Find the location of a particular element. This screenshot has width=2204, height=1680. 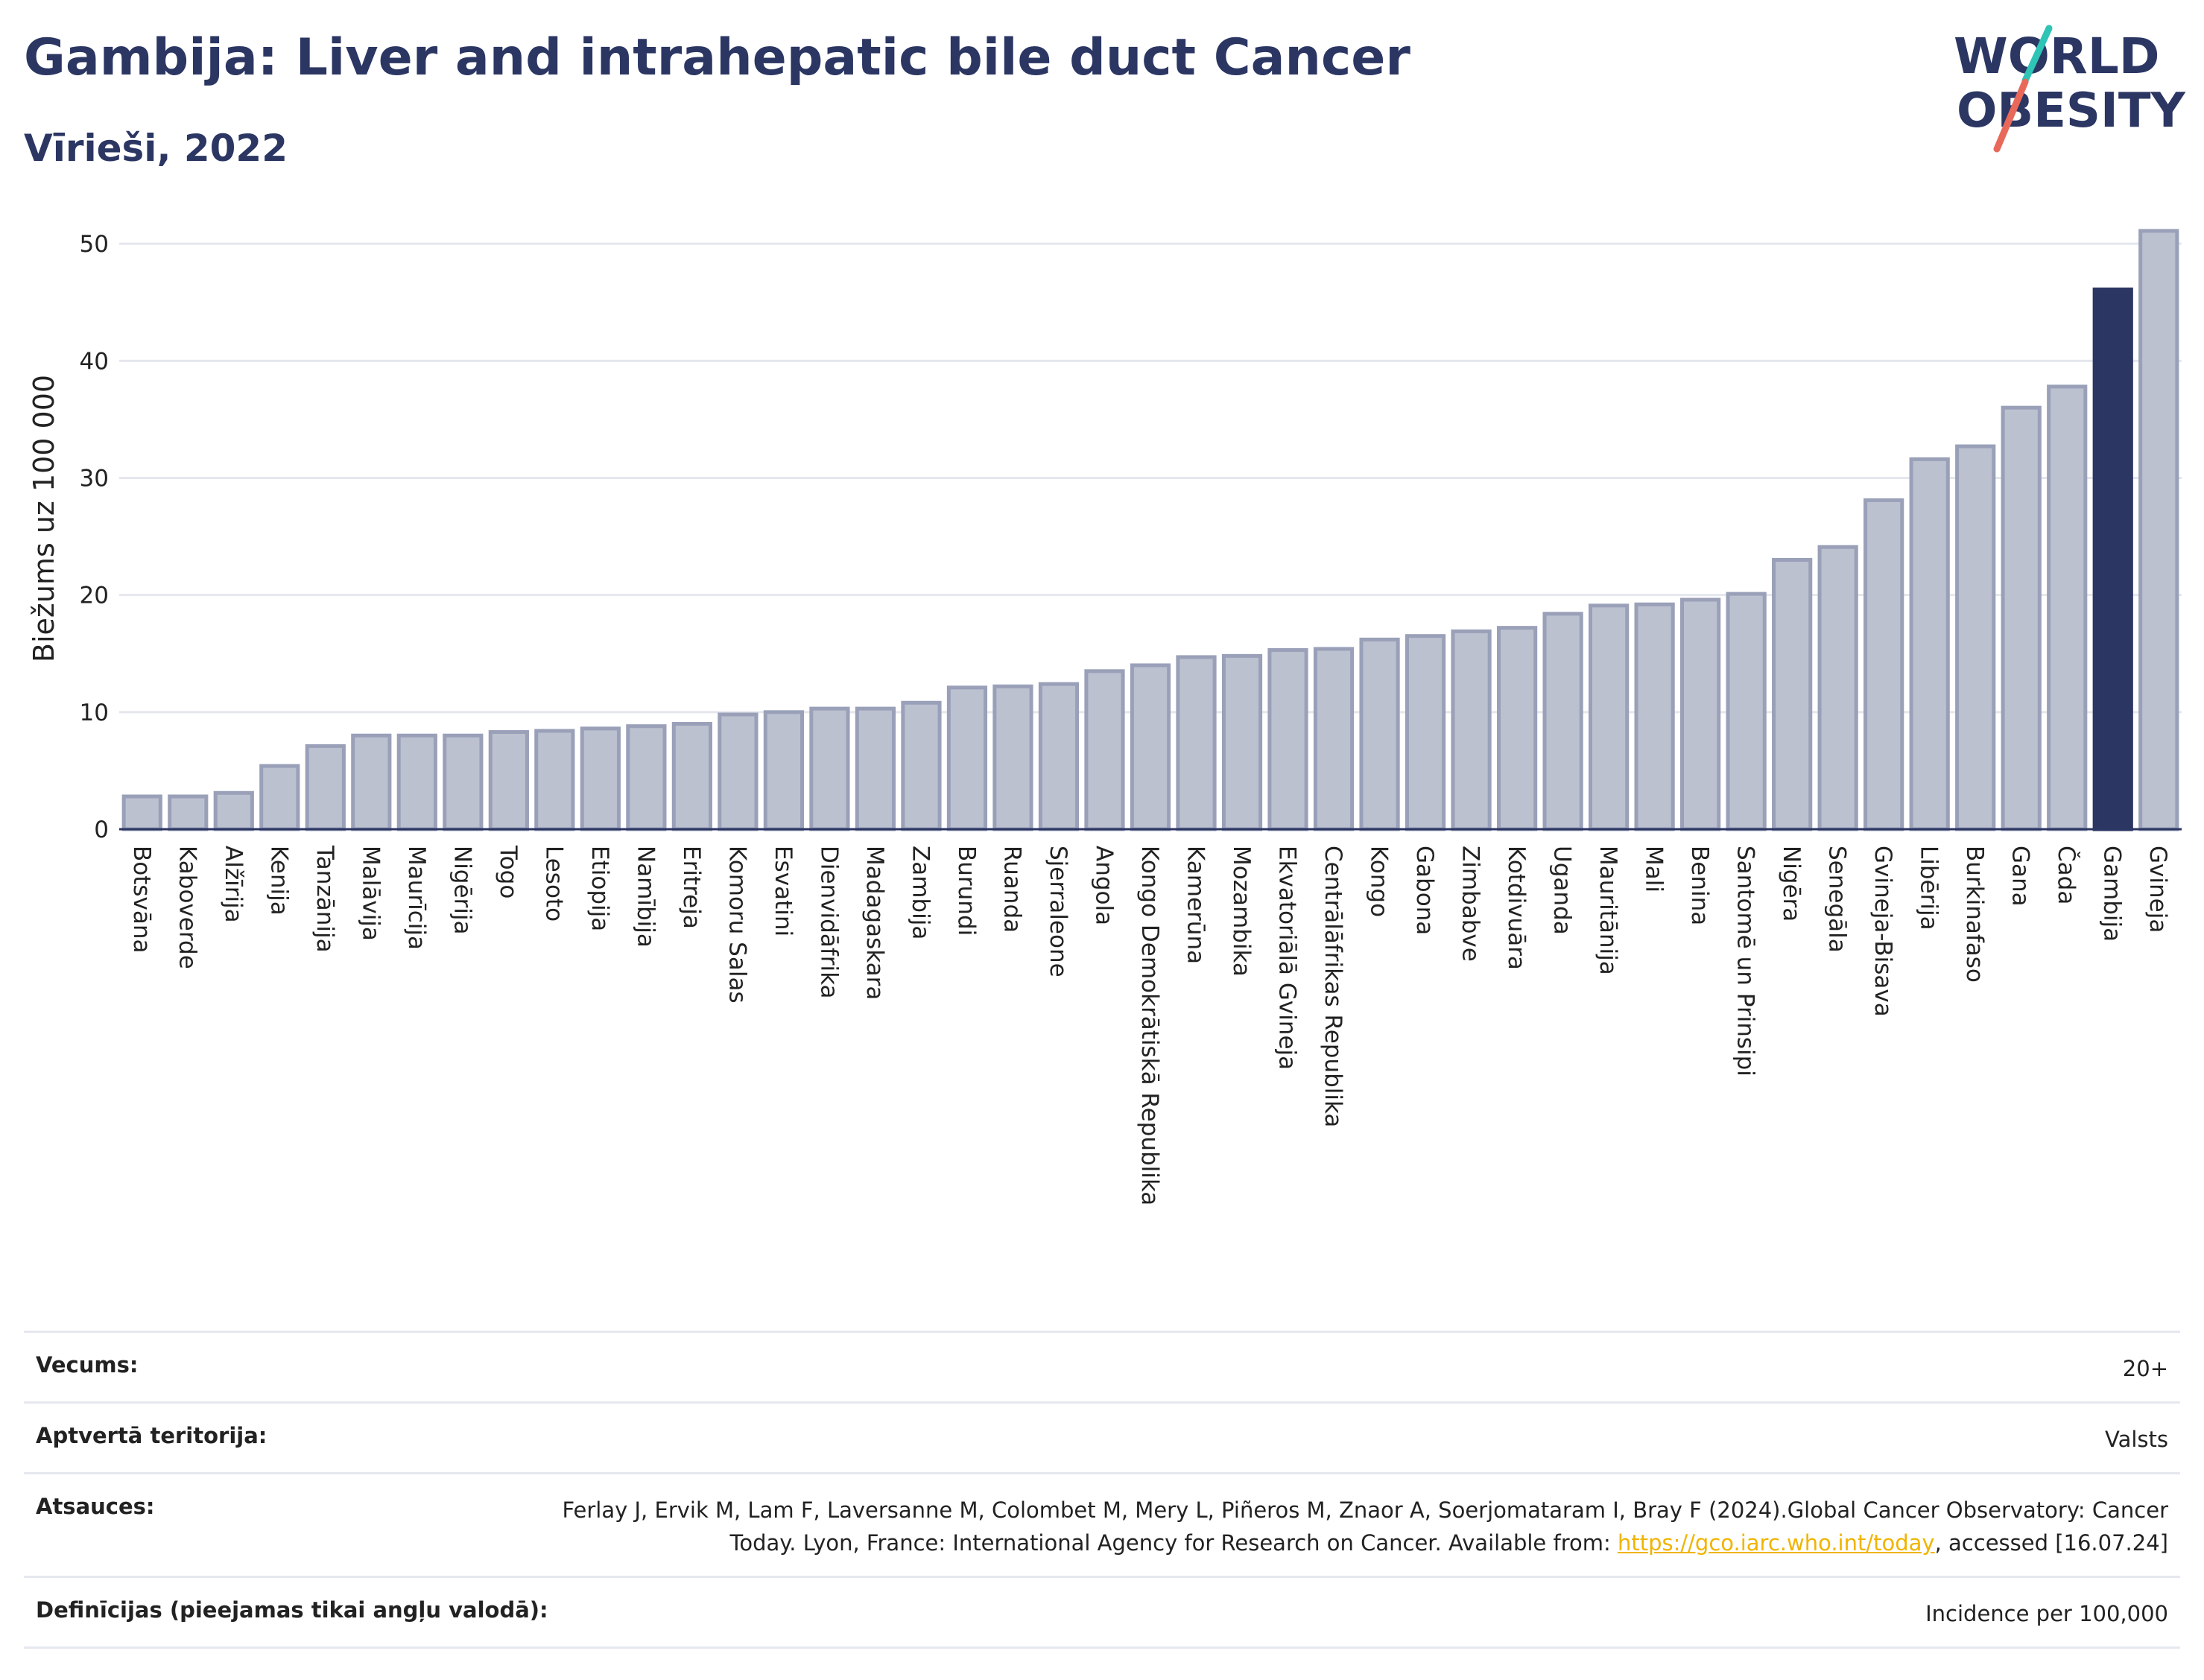

x-tick-label: Gambija is located at coordinates (2112, 894).